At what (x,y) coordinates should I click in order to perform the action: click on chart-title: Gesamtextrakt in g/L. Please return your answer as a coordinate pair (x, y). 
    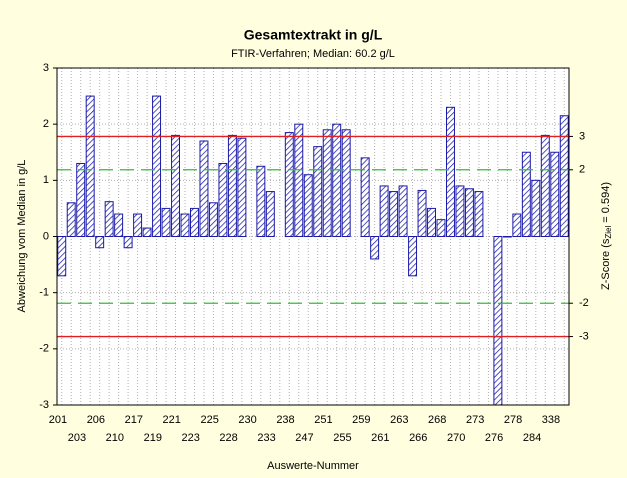
    Looking at the image, I should click on (313, 35).